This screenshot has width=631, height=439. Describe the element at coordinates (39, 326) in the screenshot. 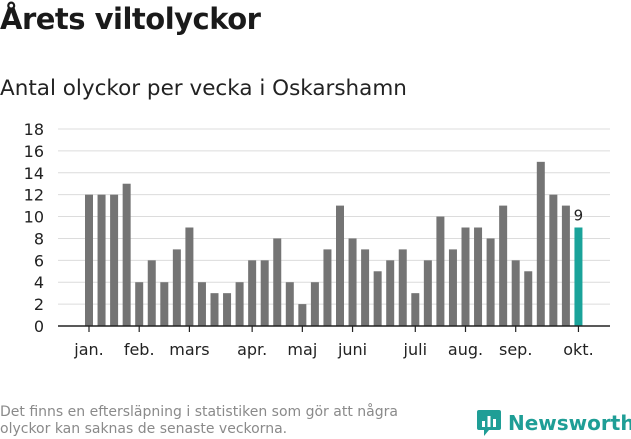

I see `y-tick-label: 0` at that location.